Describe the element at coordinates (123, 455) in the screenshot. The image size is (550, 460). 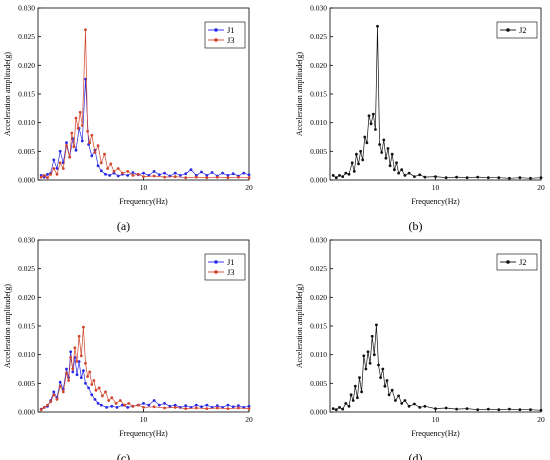
I see `caption: (c)` at that location.